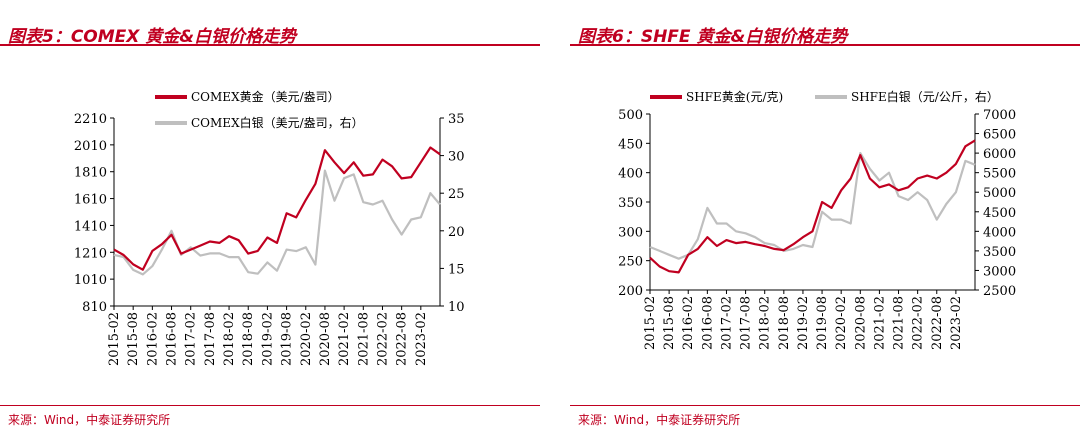 The image size is (1080, 438). What do you see at coordinates (999, 174) in the screenshot?
I see `y-tick-label-right: 5500` at bounding box center [999, 174].